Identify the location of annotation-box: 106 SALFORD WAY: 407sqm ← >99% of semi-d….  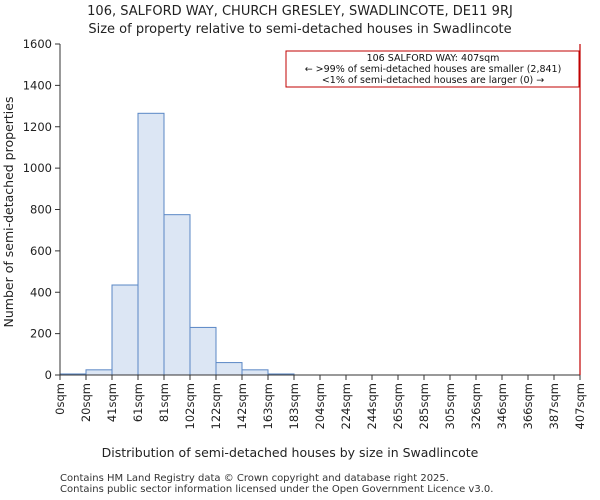
(432, 69).